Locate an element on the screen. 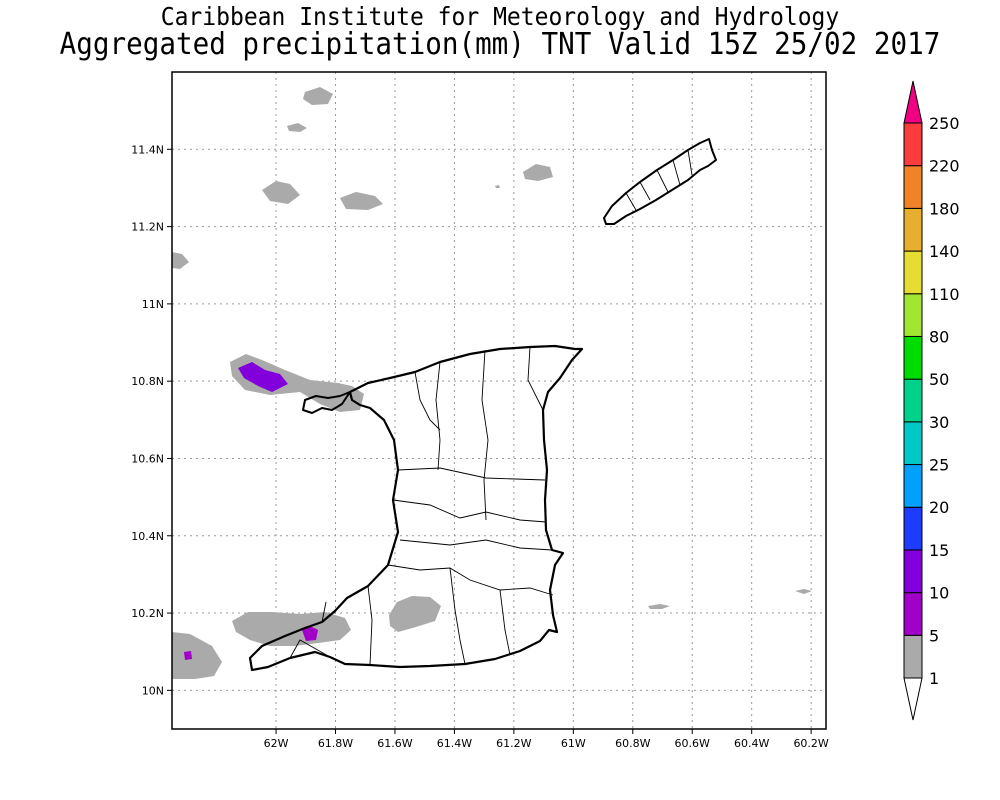  y-tick-label: 11.2N is located at coordinates (147, 227).